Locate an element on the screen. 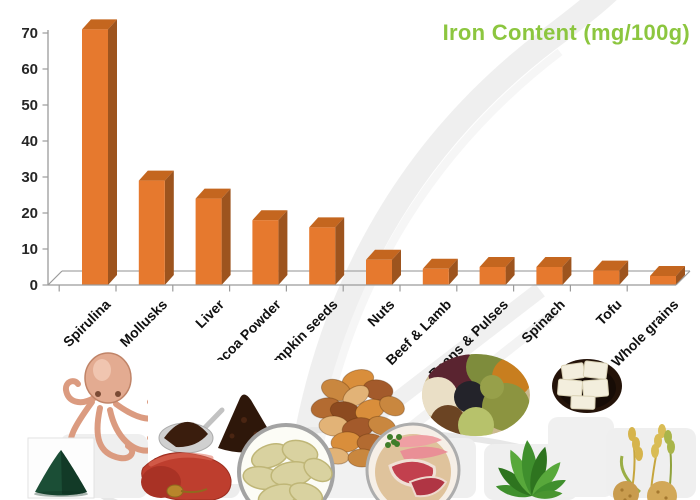 This screenshot has height=500, width=700. beans-pulses-image is located at coordinates (476, 395).